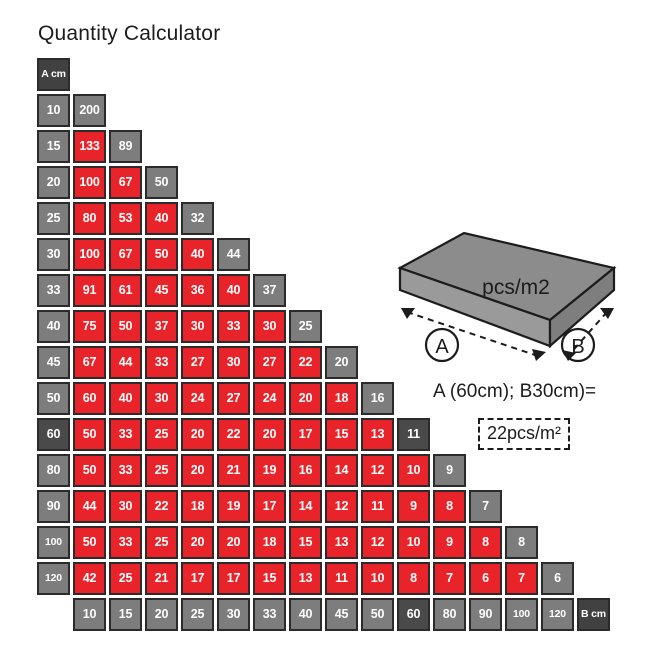 This screenshot has height=650, width=650. I want to click on matrix-cell-a33-b33: 37, so click(269, 290).